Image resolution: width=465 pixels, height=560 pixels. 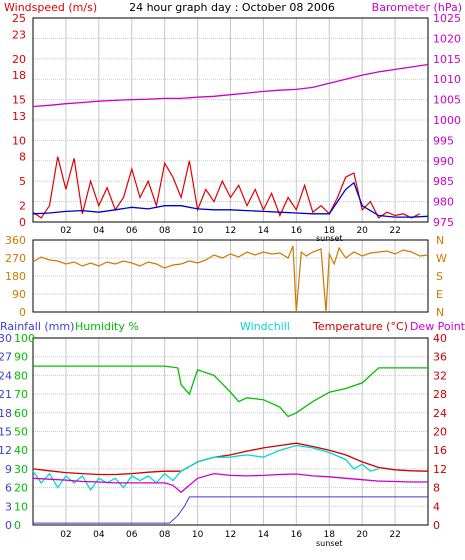 What do you see at coordinates (15, 276) in the screenshot?
I see `winddir-tick-label: 180` at bounding box center [15, 276].